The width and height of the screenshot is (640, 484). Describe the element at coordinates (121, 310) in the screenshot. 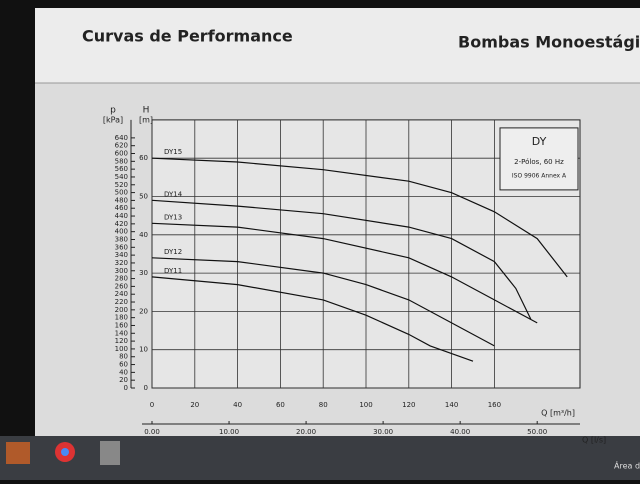

I see `y2-tick-label: 200` at that location.